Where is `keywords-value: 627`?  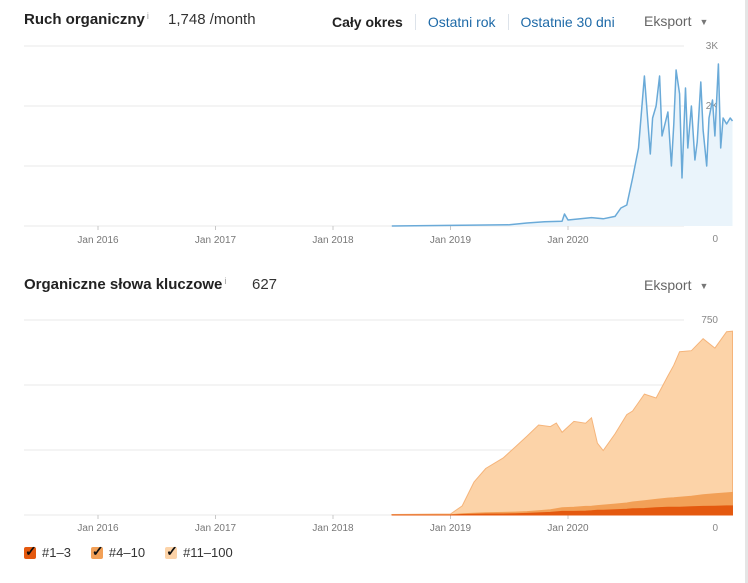
keywords-value: 627 is located at coordinates (265, 284).